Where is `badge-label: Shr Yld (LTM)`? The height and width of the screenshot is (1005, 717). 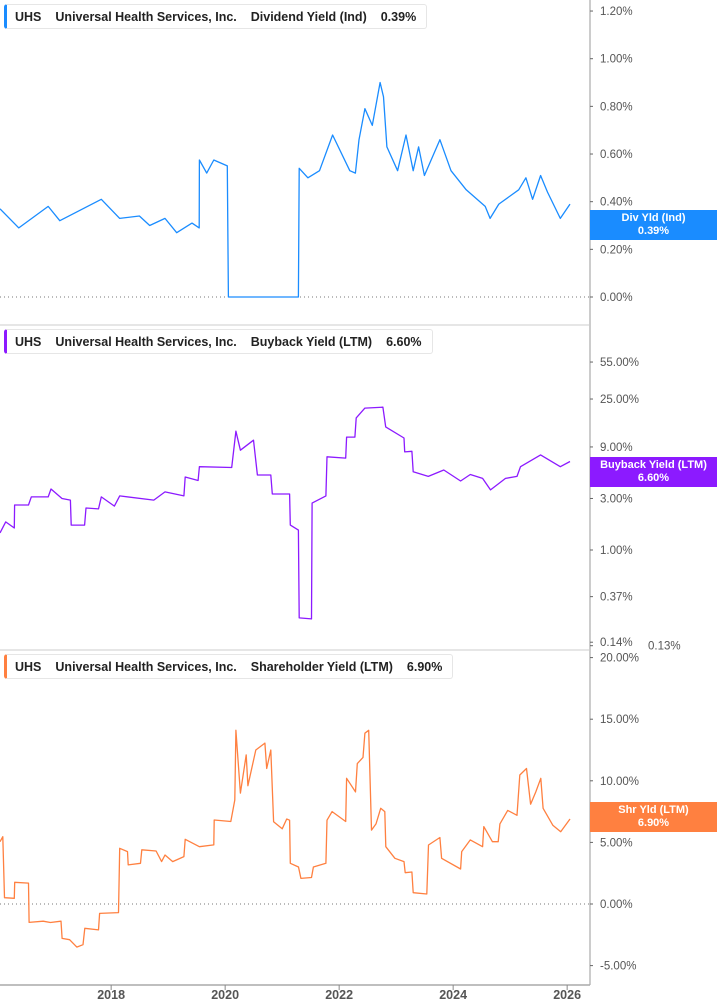 badge-label: Shr Yld (LTM) is located at coordinates (653, 810).